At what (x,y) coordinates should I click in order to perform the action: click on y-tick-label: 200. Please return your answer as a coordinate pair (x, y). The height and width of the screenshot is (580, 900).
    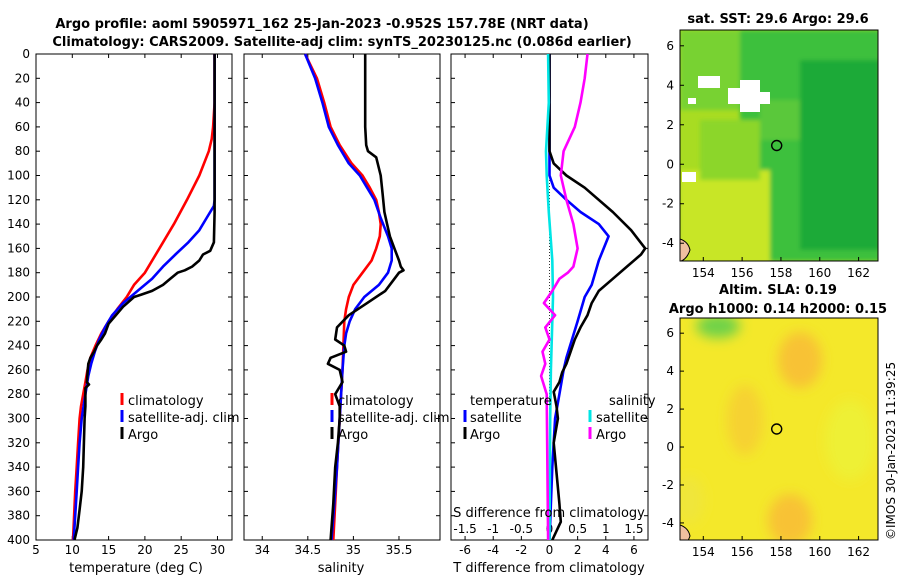
    Looking at the image, I should click on (18, 297).